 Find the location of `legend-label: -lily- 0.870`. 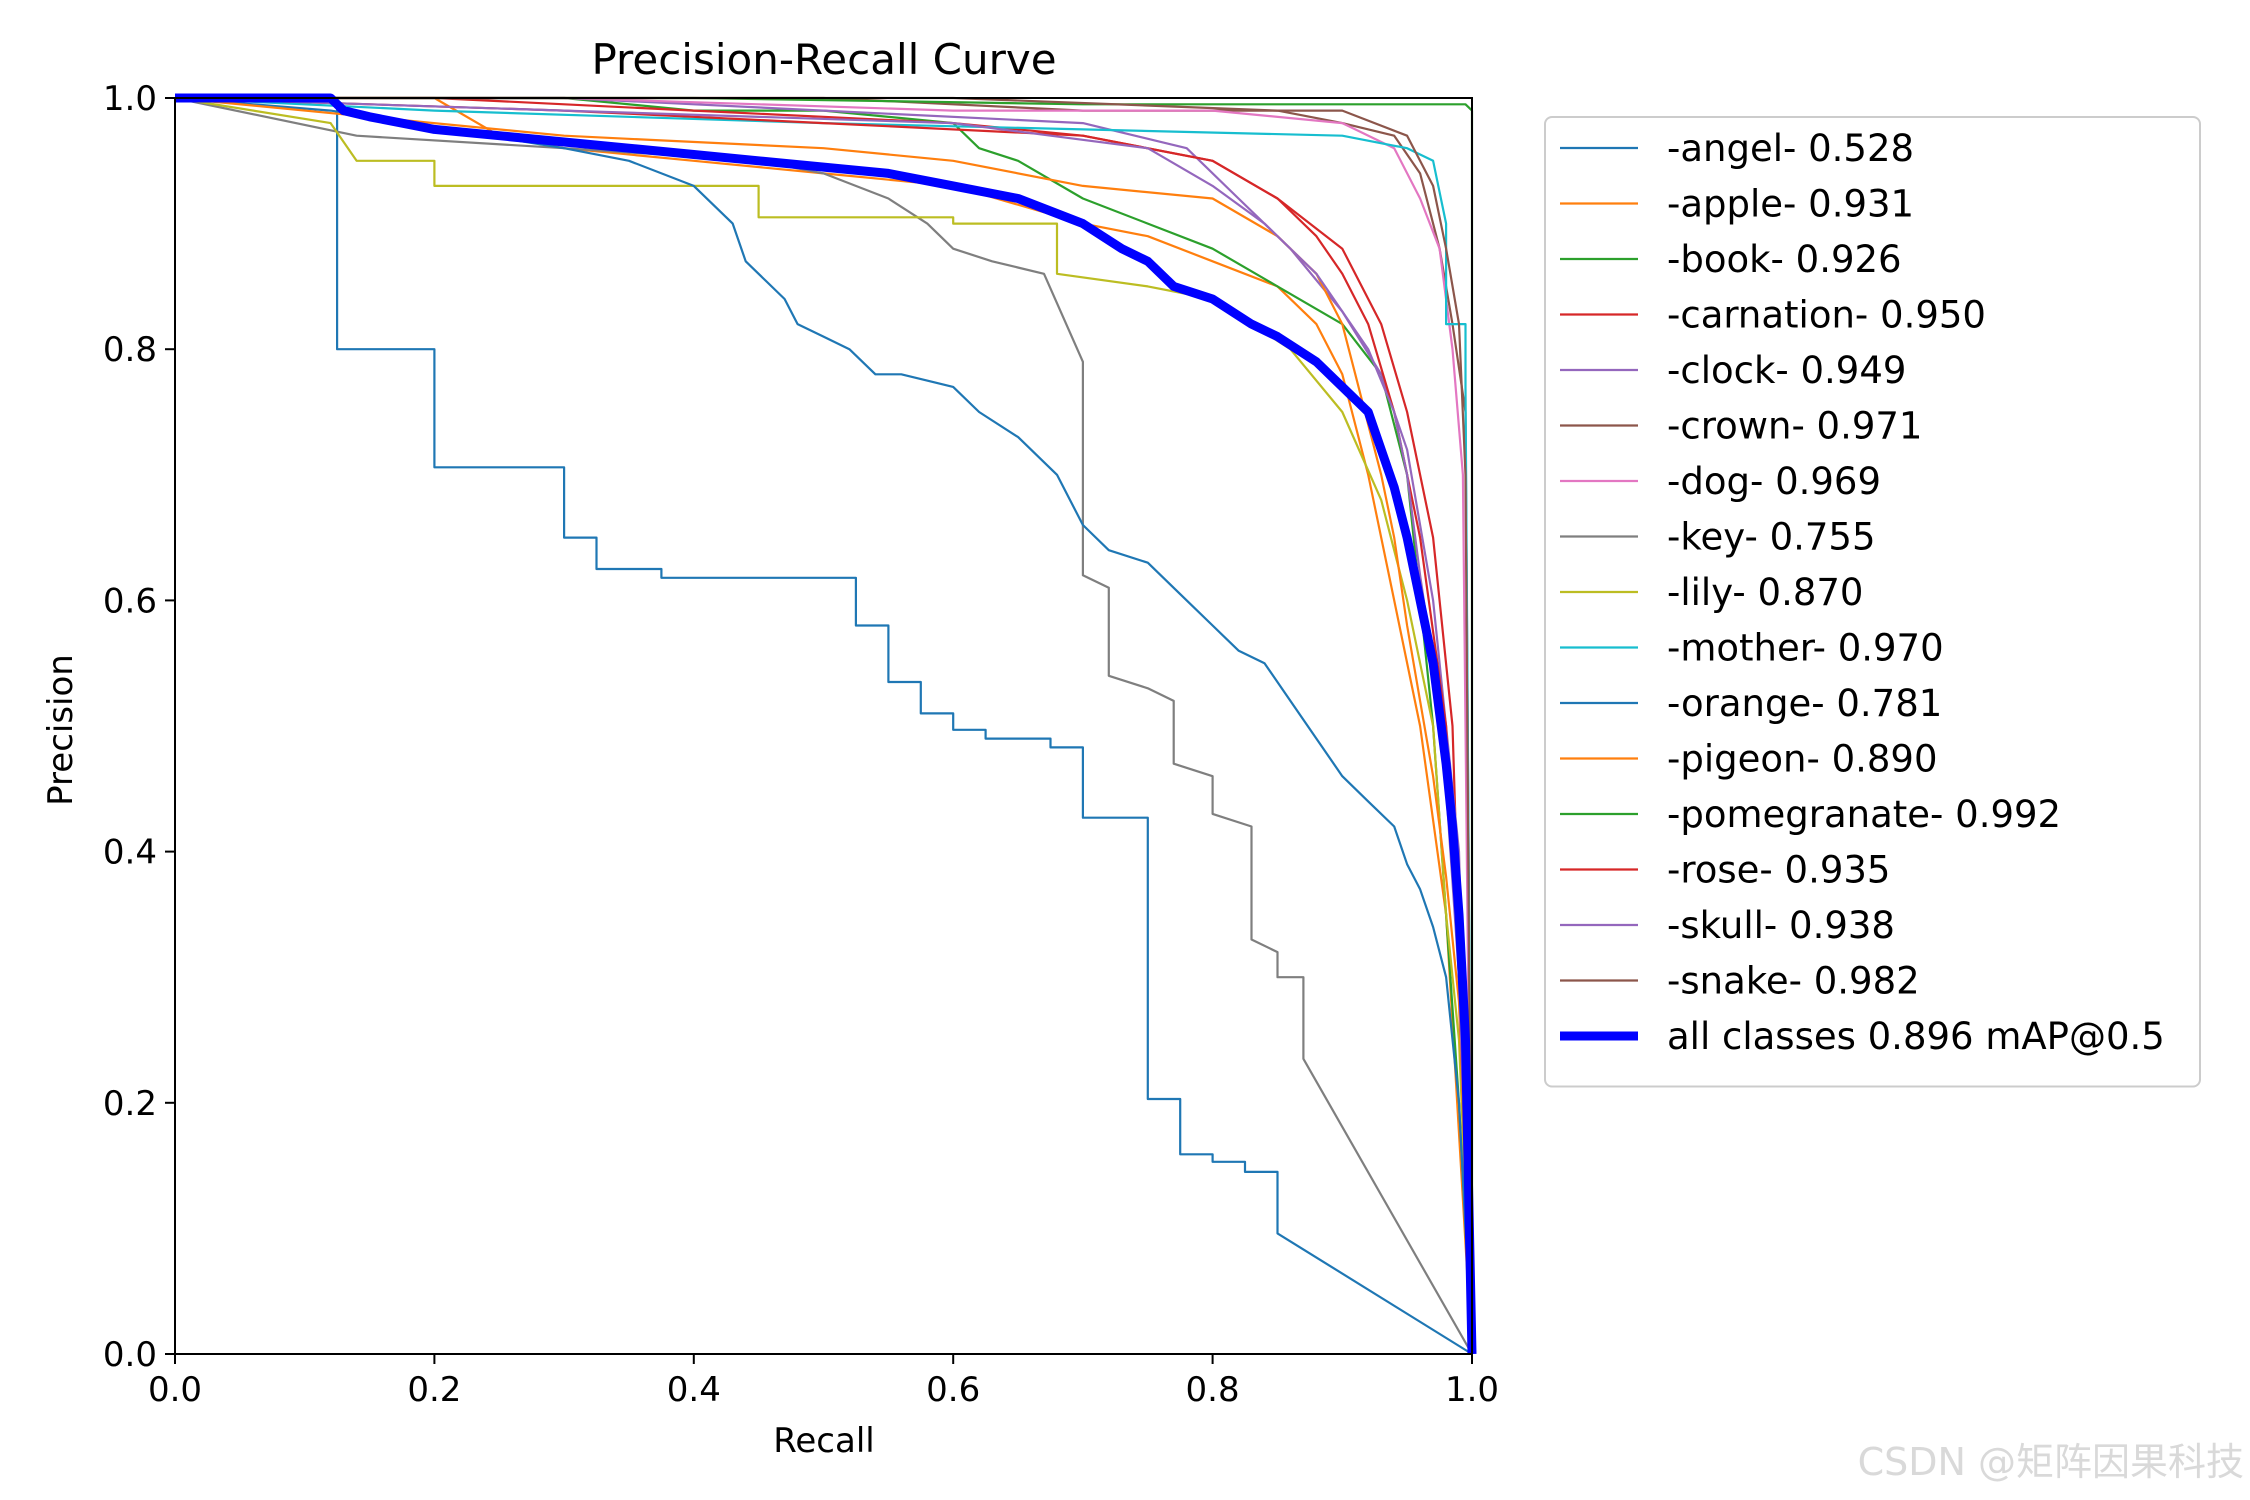

legend-label: -lily- 0.870 is located at coordinates (1765, 592).